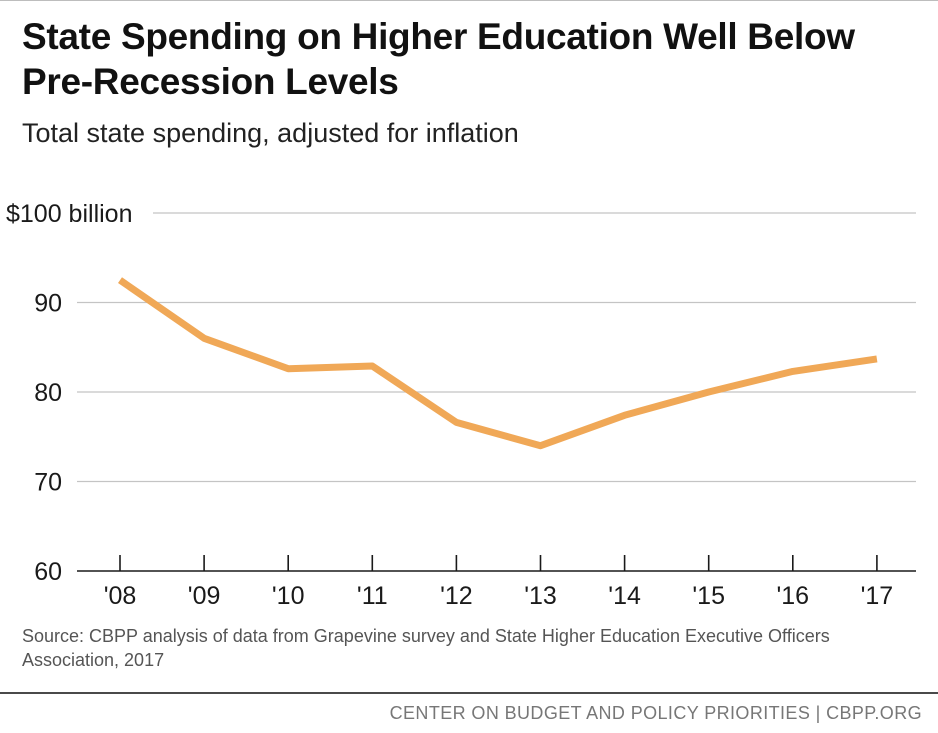 The width and height of the screenshot is (938, 733). Describe the element at coordinates (288, 596) in the screenshot. I see `x-tick-label: '10` at that location.